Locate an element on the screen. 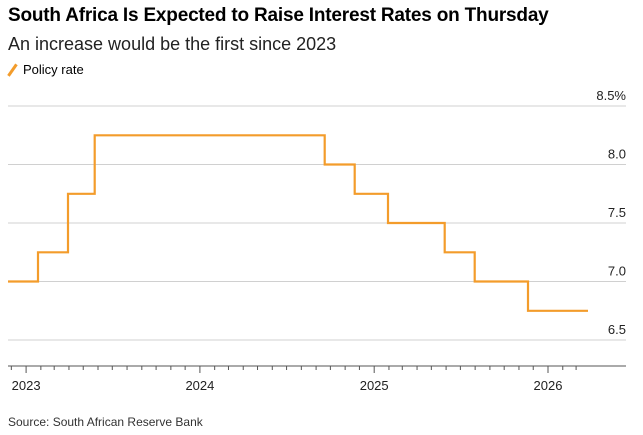 This screenshot has height=435, width=643. x-tick-label: 2023 is located at coordinates (26, 385).